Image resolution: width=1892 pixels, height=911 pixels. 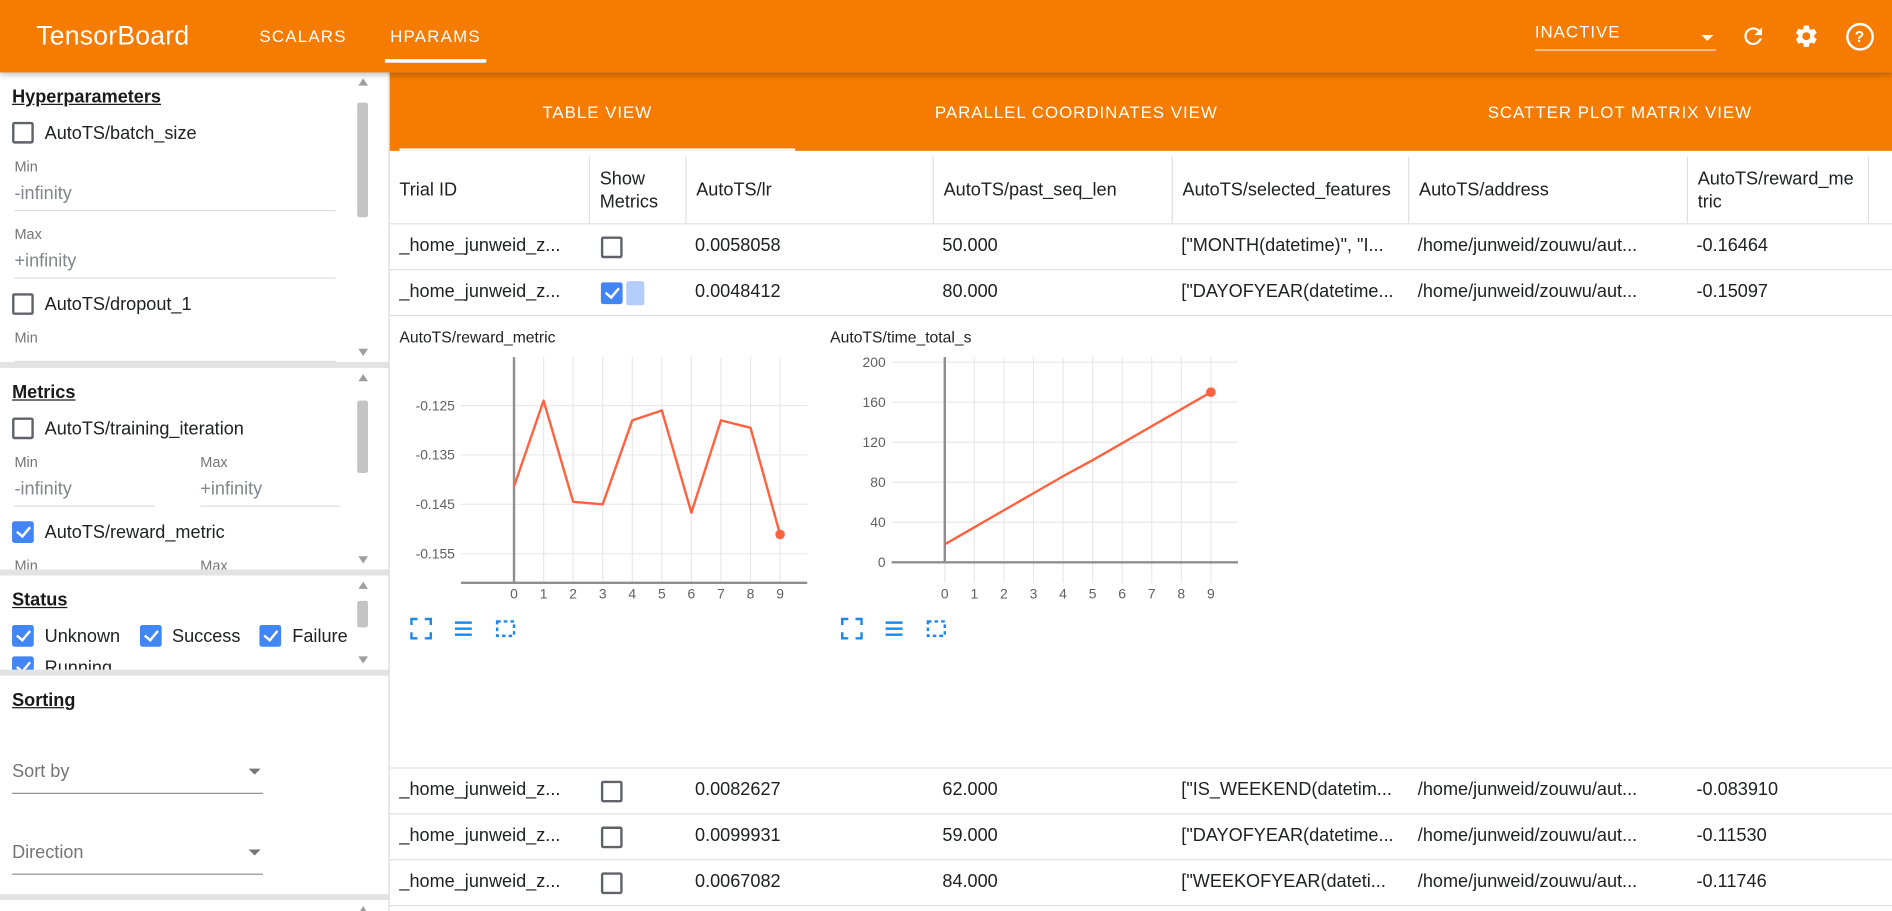 What do you see at coordinates (200, 132) in the screenshot?
I see `hparam-batch-size-row: AutoTS/batch_size` at bounding box center [200, 132].